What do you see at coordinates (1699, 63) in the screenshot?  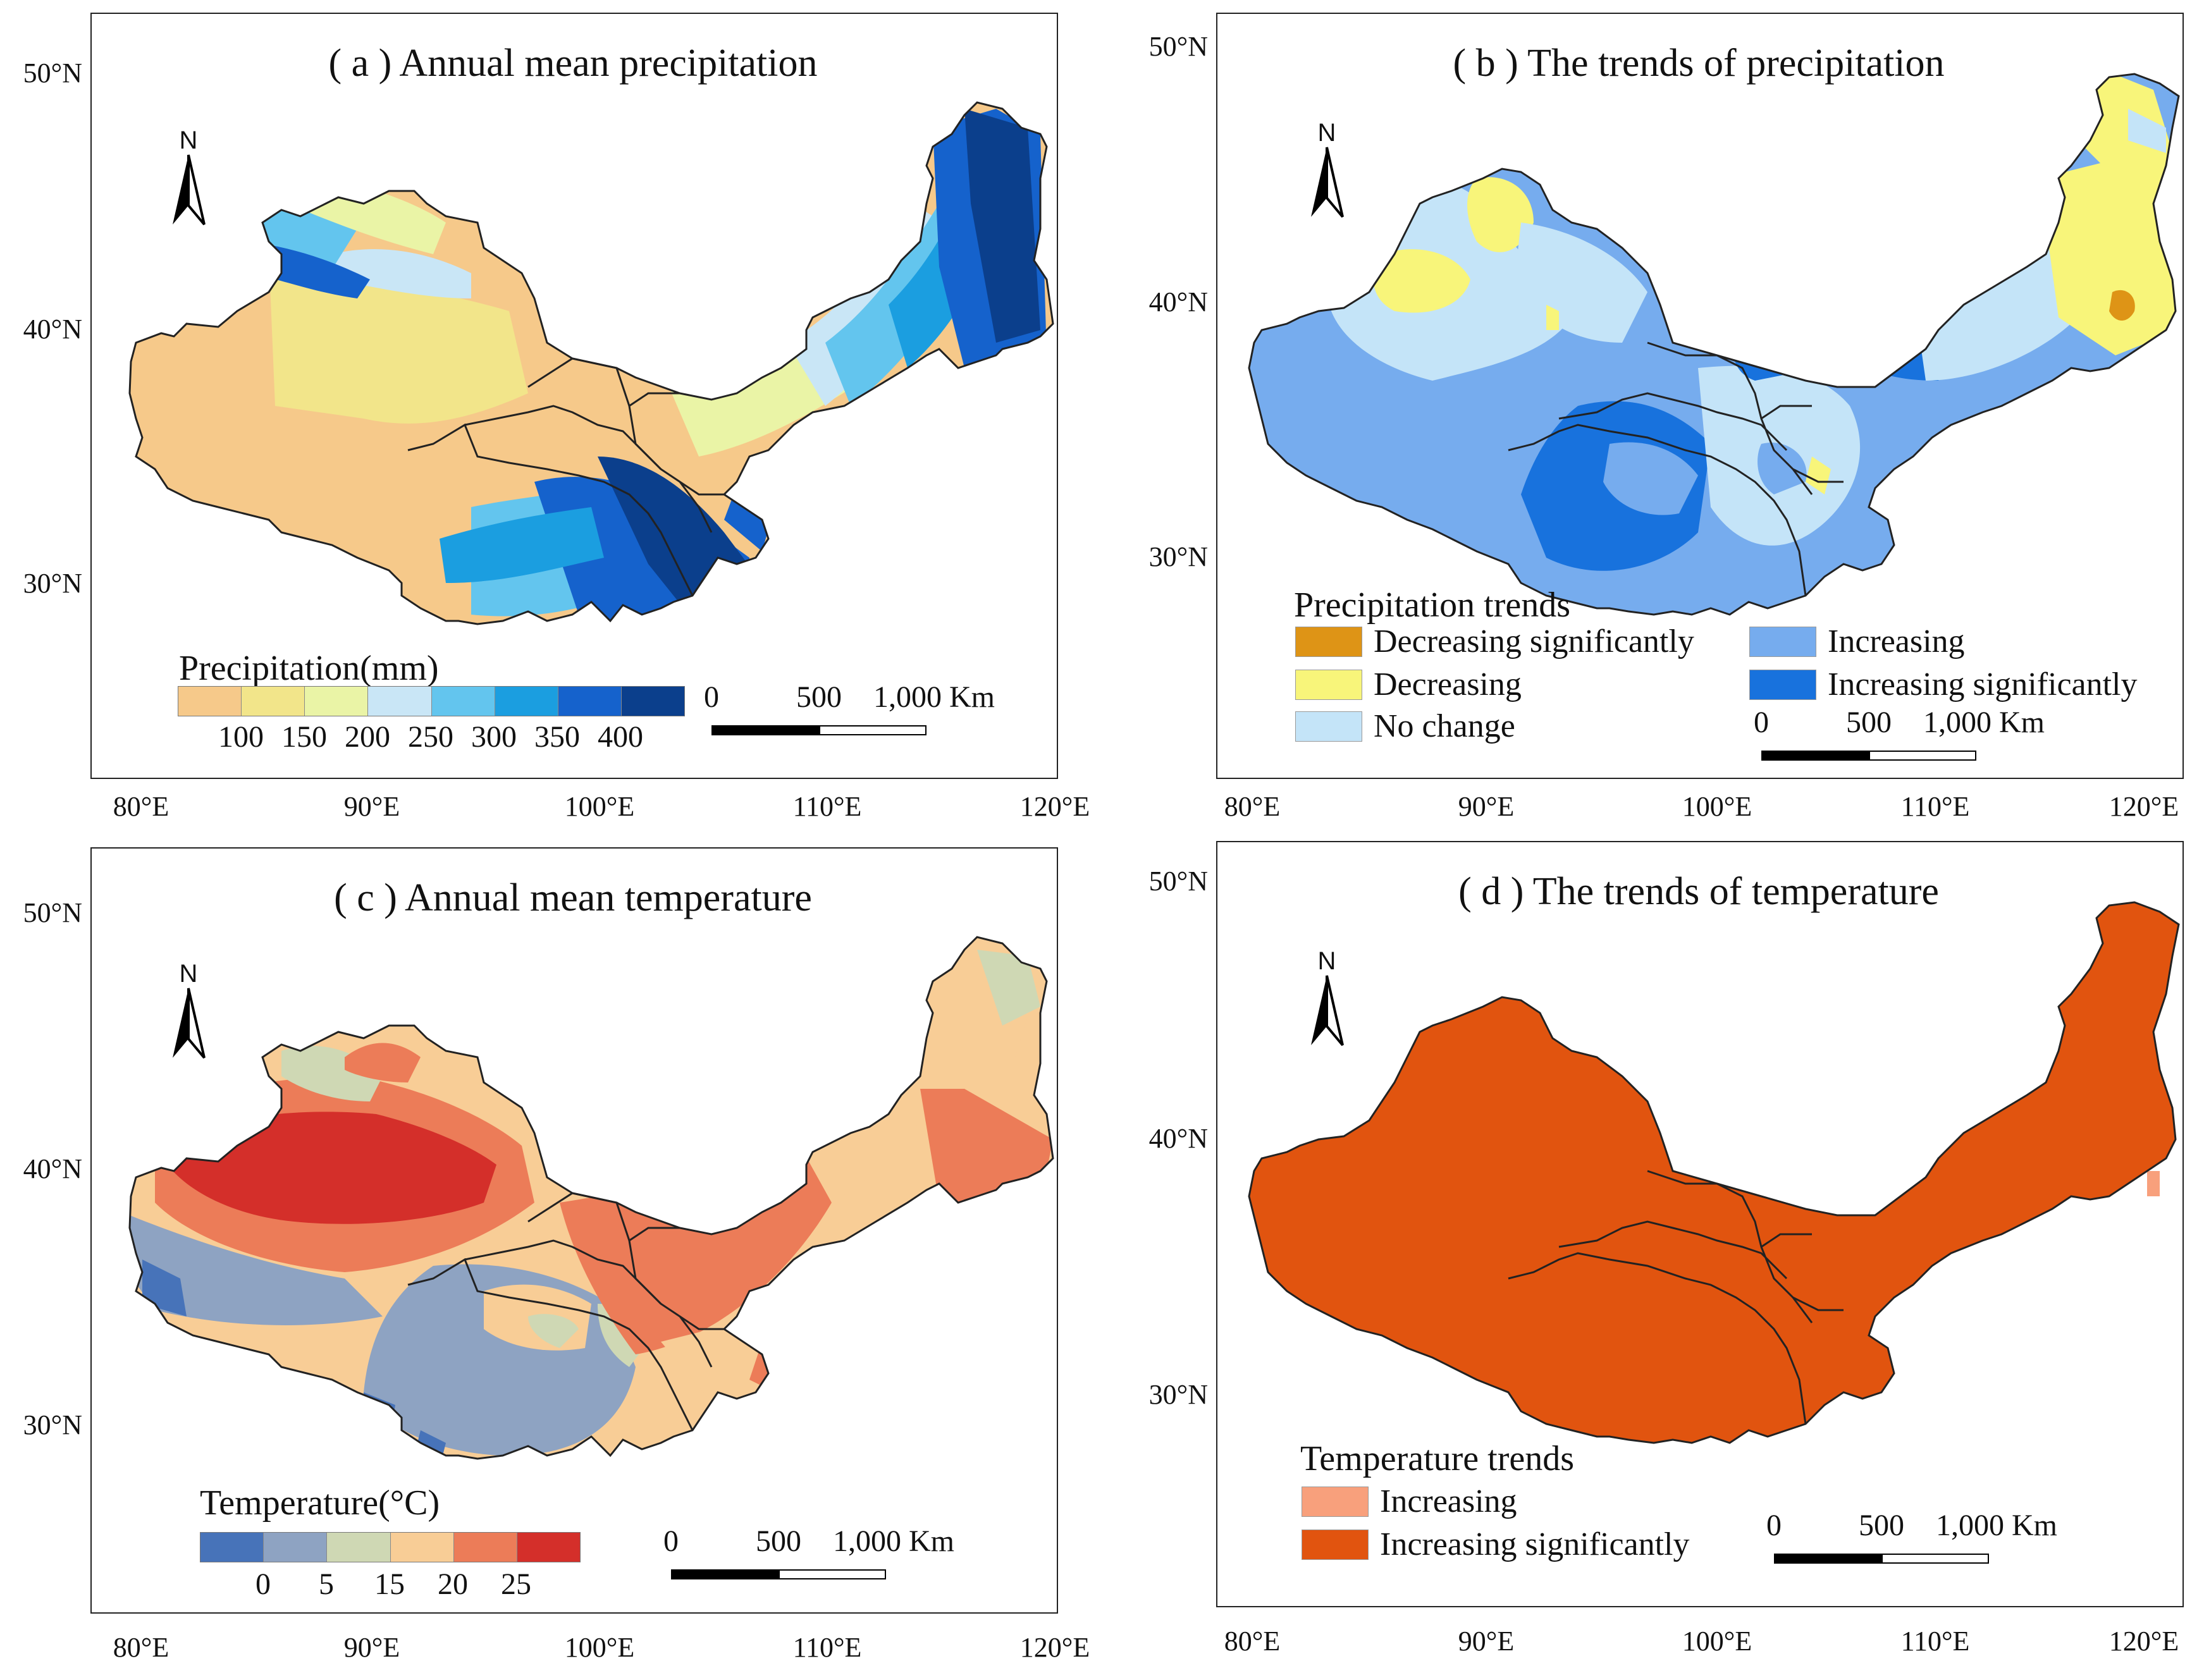 I see `panel-title: ( b ) The trends of precipitation` at bounding box center [1699, 63].